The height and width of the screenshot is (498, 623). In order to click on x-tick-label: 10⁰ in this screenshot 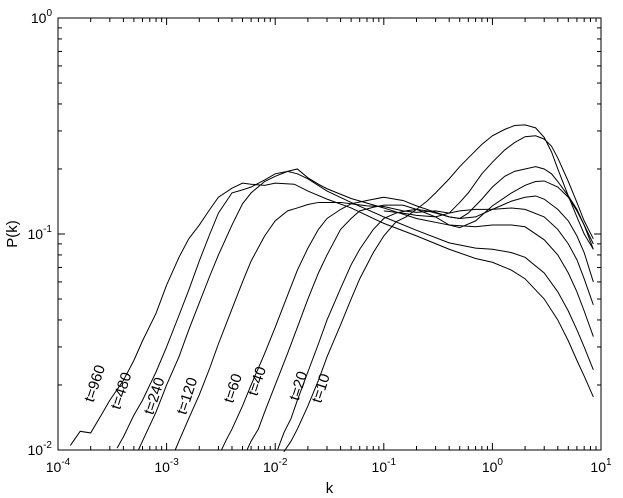, I will do `click(493, 466)`.